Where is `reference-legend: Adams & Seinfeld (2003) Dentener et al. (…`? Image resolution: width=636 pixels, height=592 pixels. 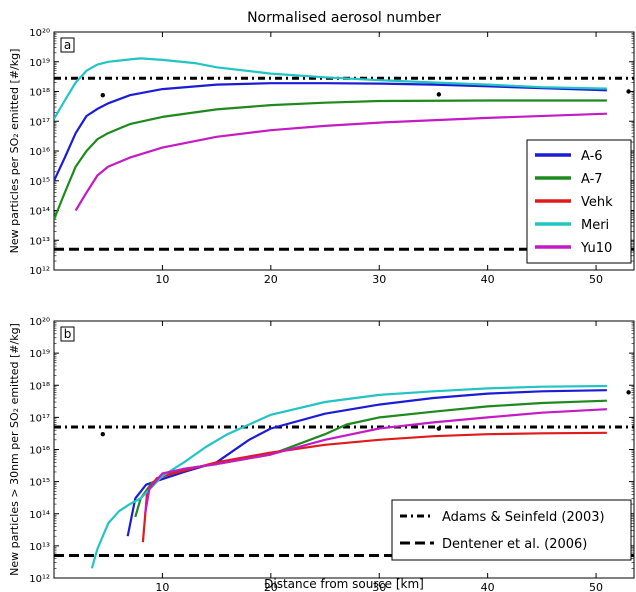
reference-legend: Adams & Seinfeld (2003) Dentener et al. (… is located at coordinates (511, 530).